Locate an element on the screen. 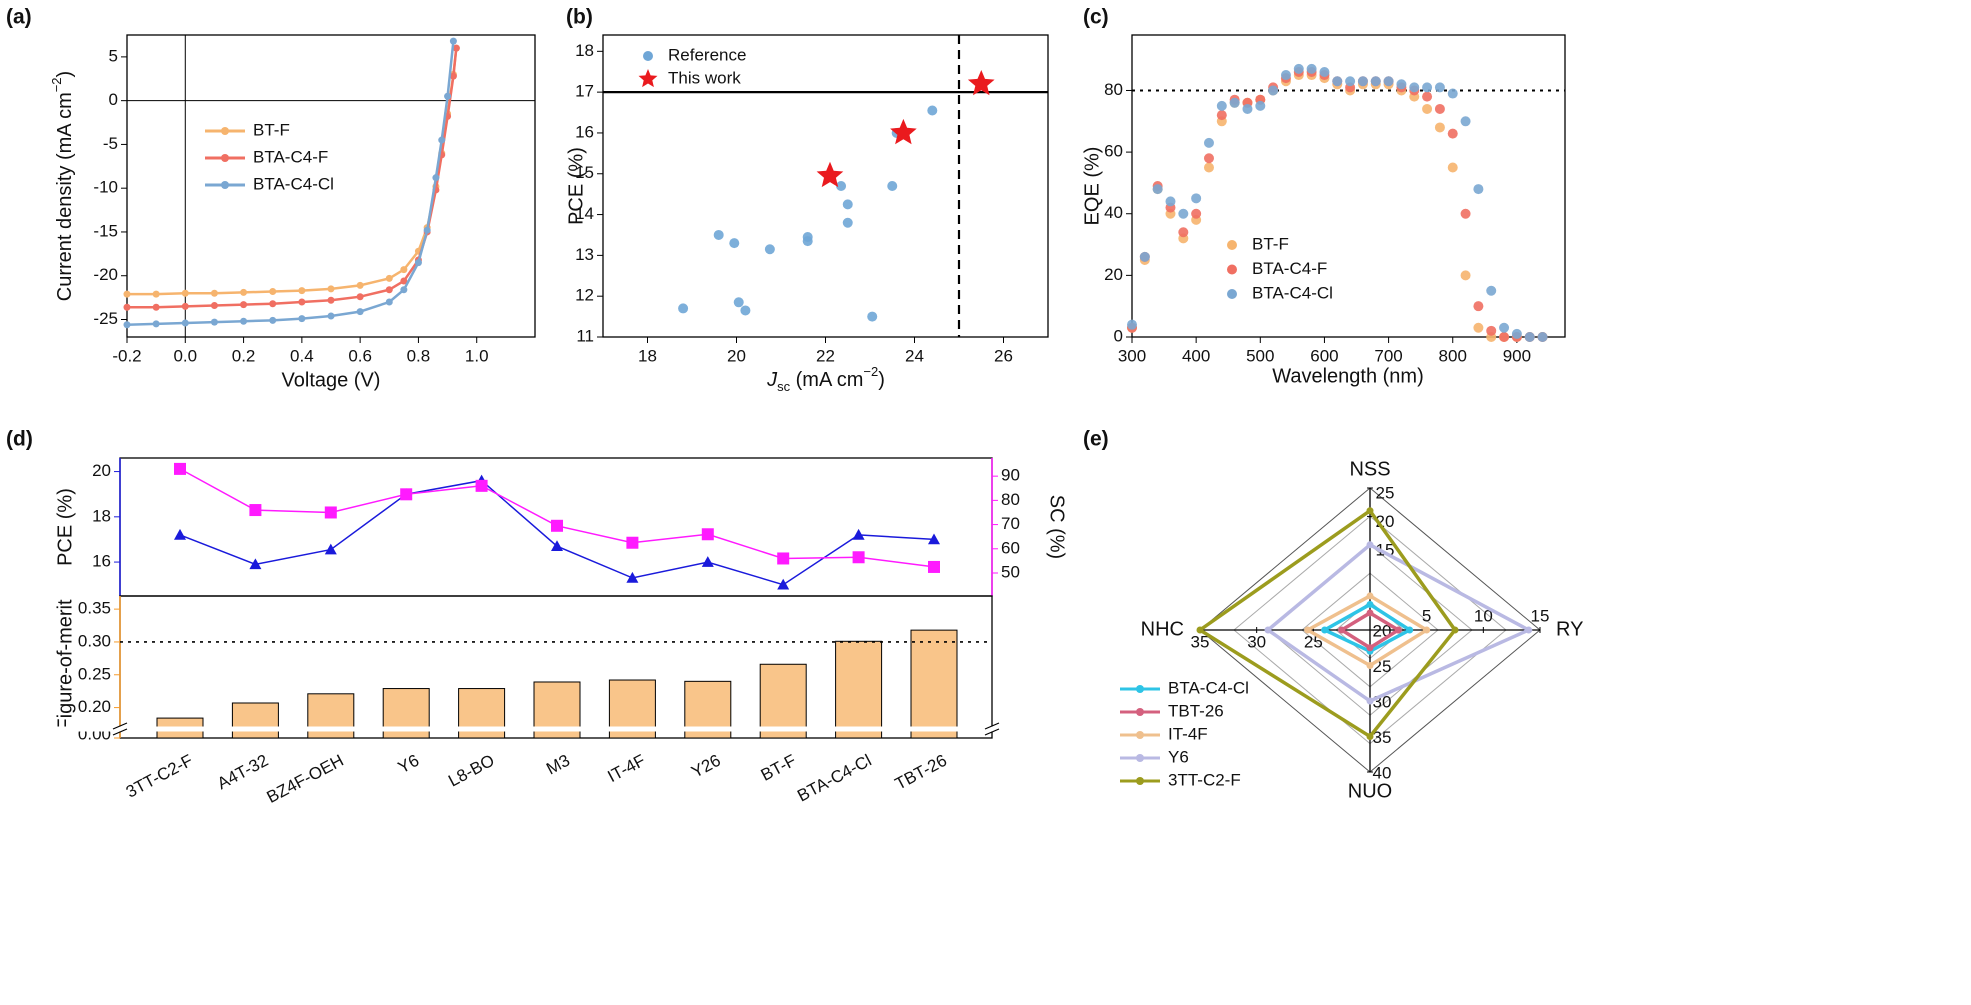  x-axis-label: Voltage (V) is located at coordinates (331, 380).